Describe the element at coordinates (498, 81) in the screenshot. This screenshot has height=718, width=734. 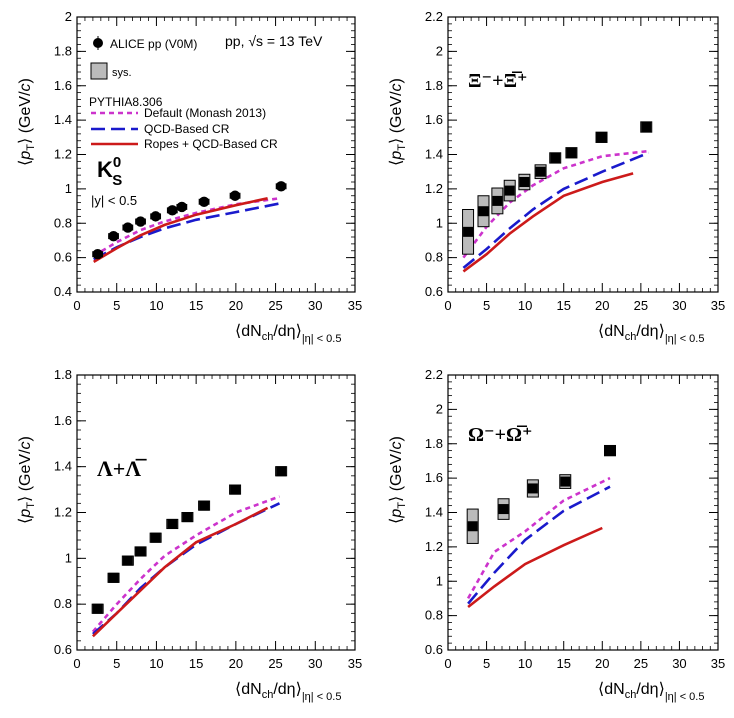
I see `particle-label-xi: Ξ⁻+Ξ̅⁺` at that location.